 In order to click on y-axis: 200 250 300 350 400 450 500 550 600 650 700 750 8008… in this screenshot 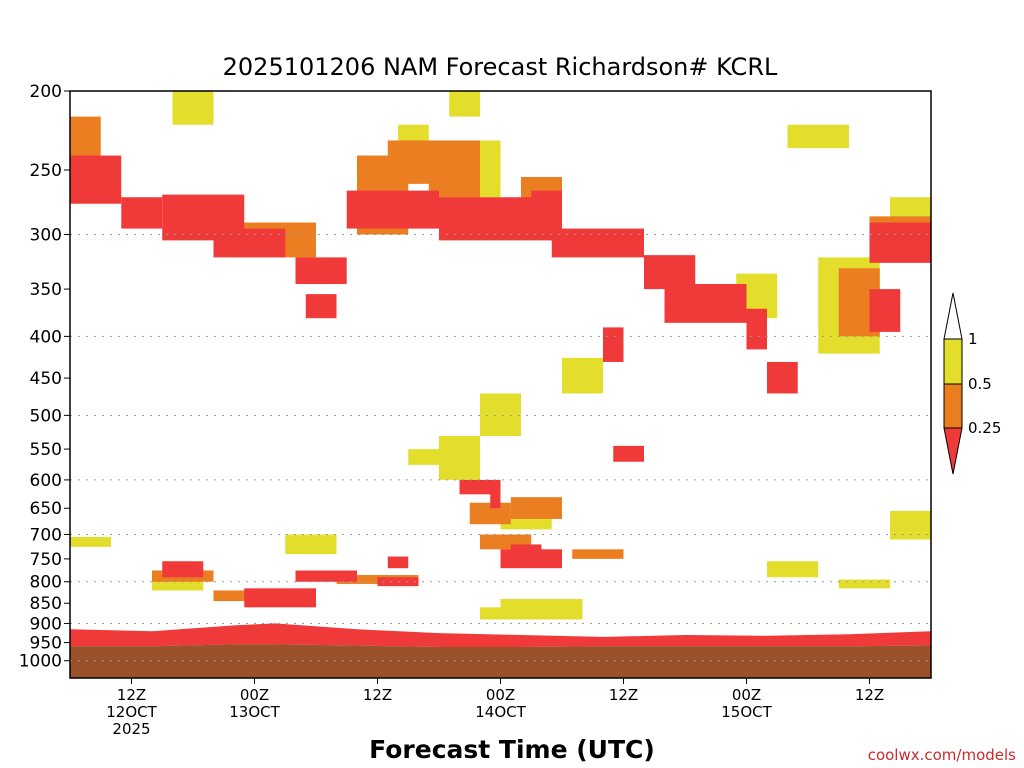, I will do `click(44, 377)`.